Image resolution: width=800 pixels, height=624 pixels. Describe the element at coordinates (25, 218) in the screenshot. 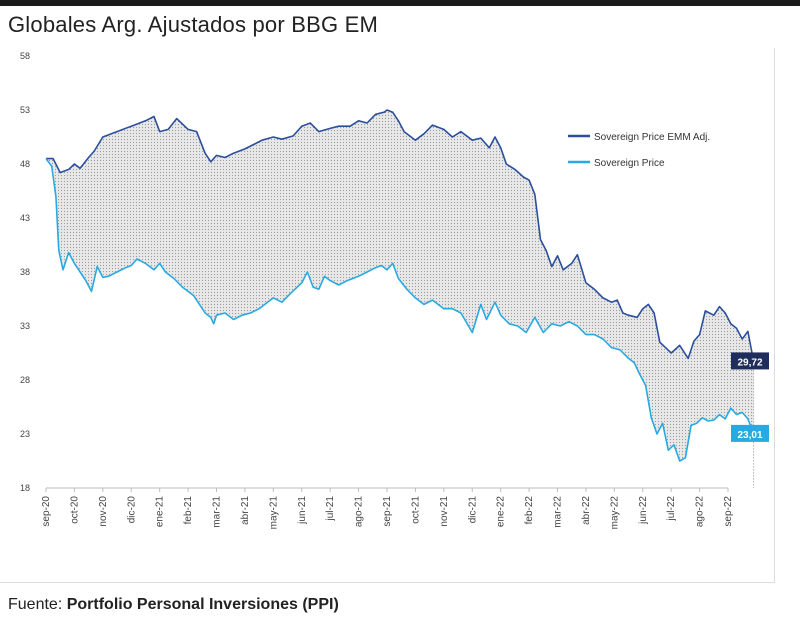

I see `y-tick-label: 43` at that location.